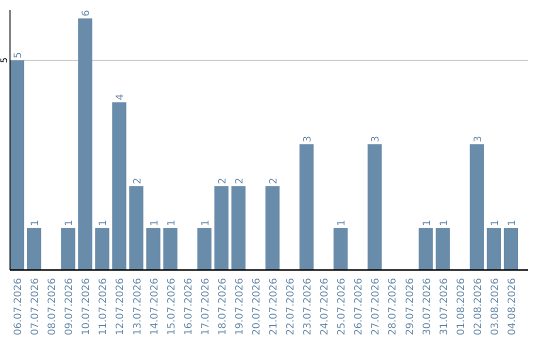 This screenshot has height=340, width=540. Describe the element at coordinates (86, 13) in the screenshot. I see `data-label: 6` at that location.